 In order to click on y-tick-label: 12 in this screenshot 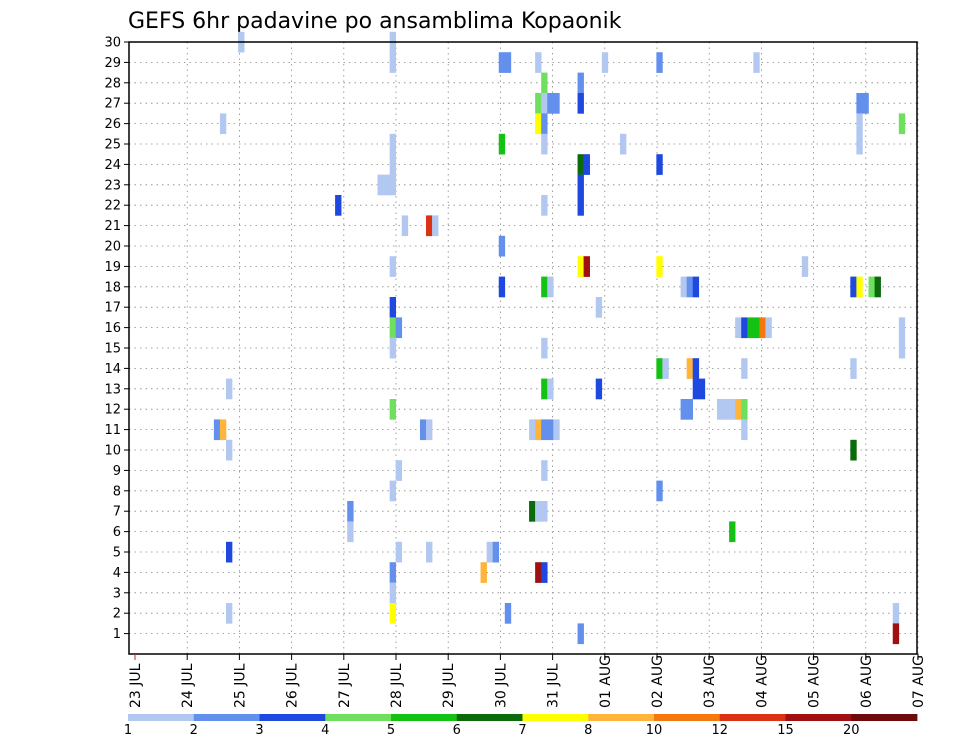, I will do `click(112, 410)`.